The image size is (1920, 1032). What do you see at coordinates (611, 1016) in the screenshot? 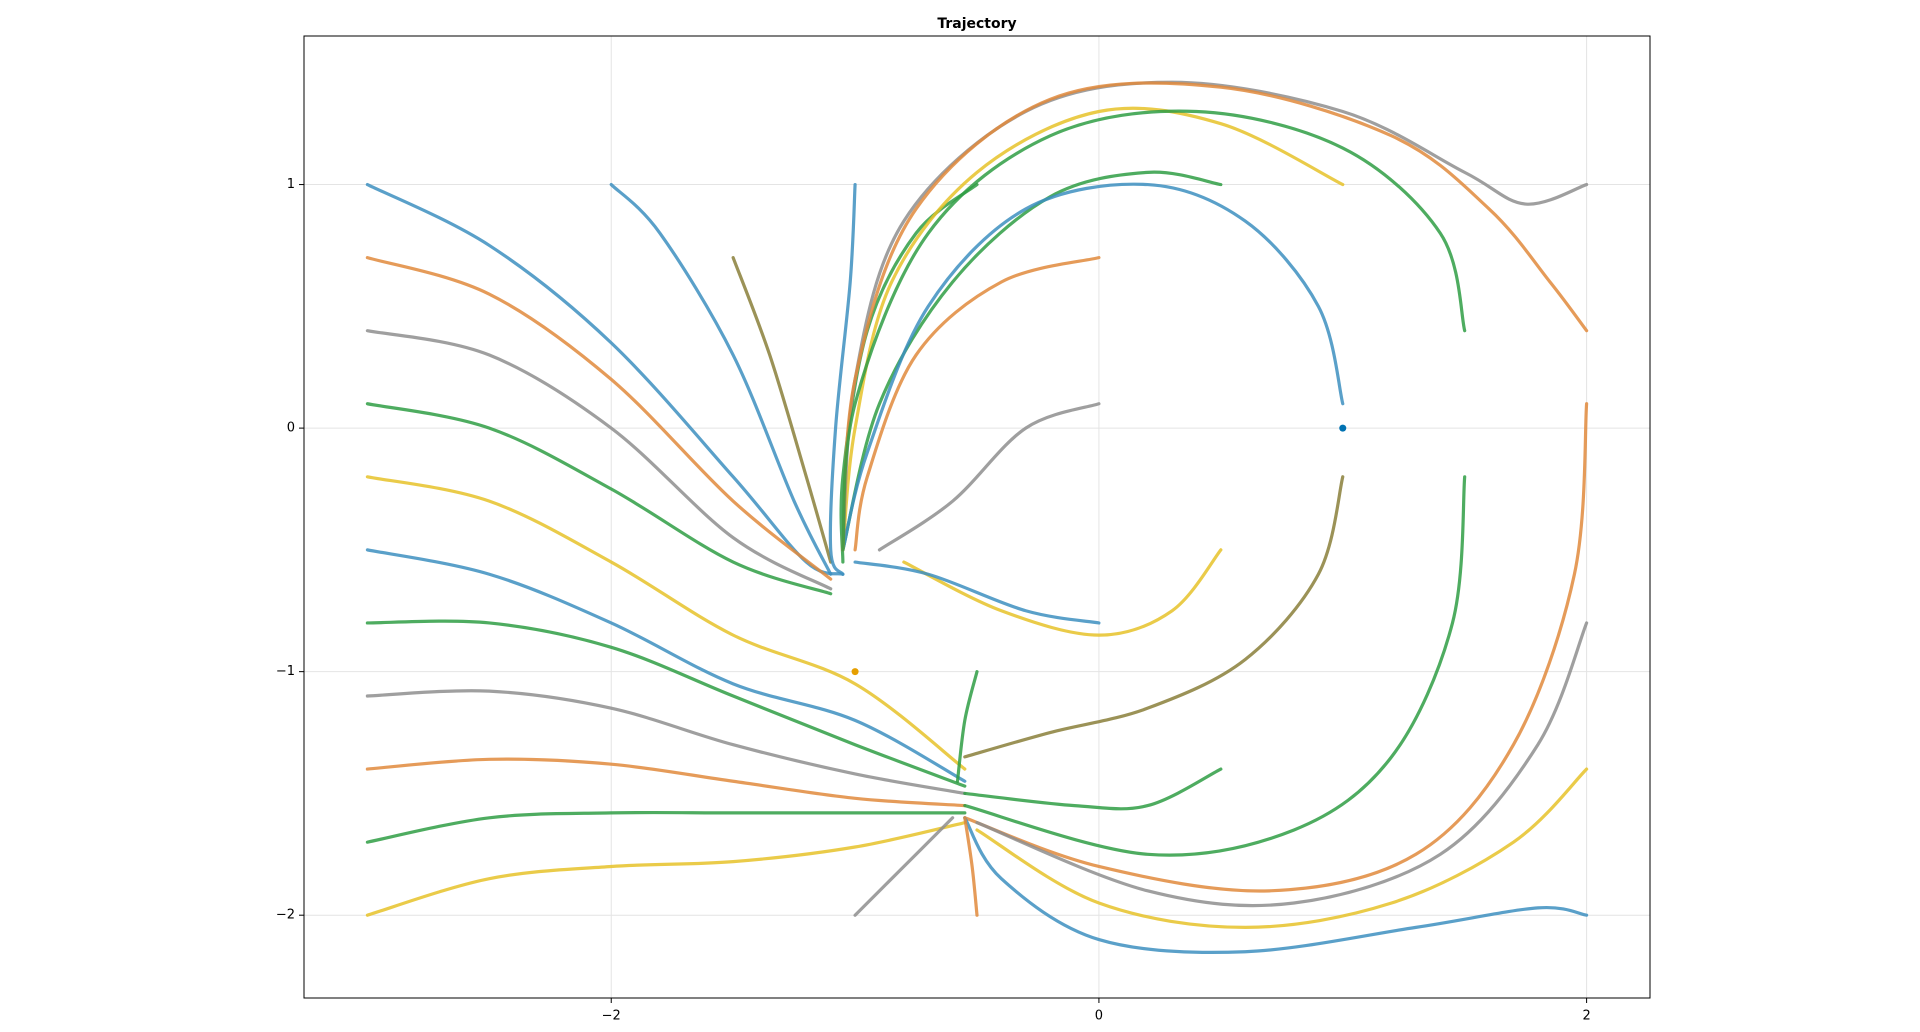
I see `x-tick-label: −2` at bounding box center [611, 1016].